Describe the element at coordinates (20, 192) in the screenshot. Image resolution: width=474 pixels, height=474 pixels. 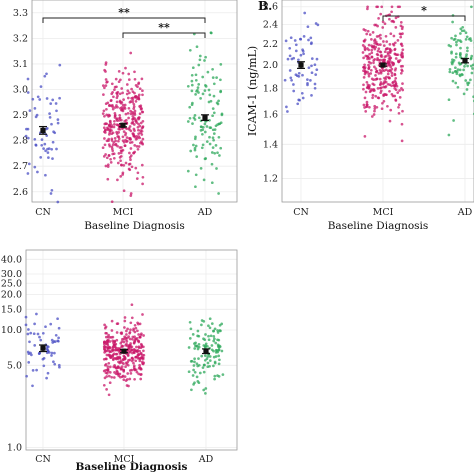
I see `y-tick-label: 2.6` at that location.